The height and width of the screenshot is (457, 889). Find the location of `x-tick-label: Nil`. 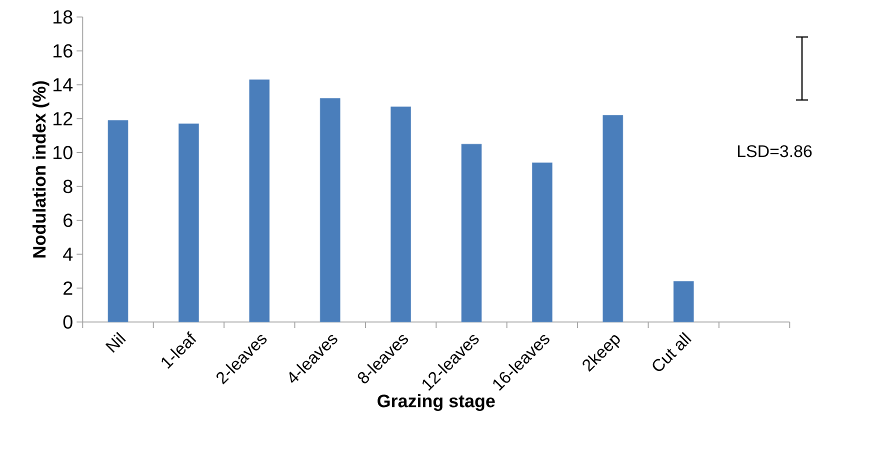

x-tick-label: Nil is located at coordinates (115, 342).